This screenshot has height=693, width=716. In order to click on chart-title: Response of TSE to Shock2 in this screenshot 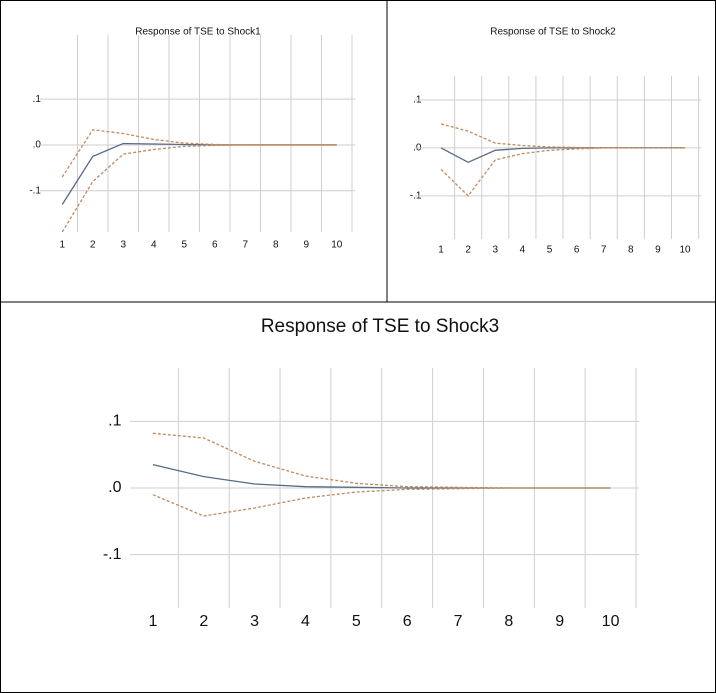, I will do `click(553, 32)`.